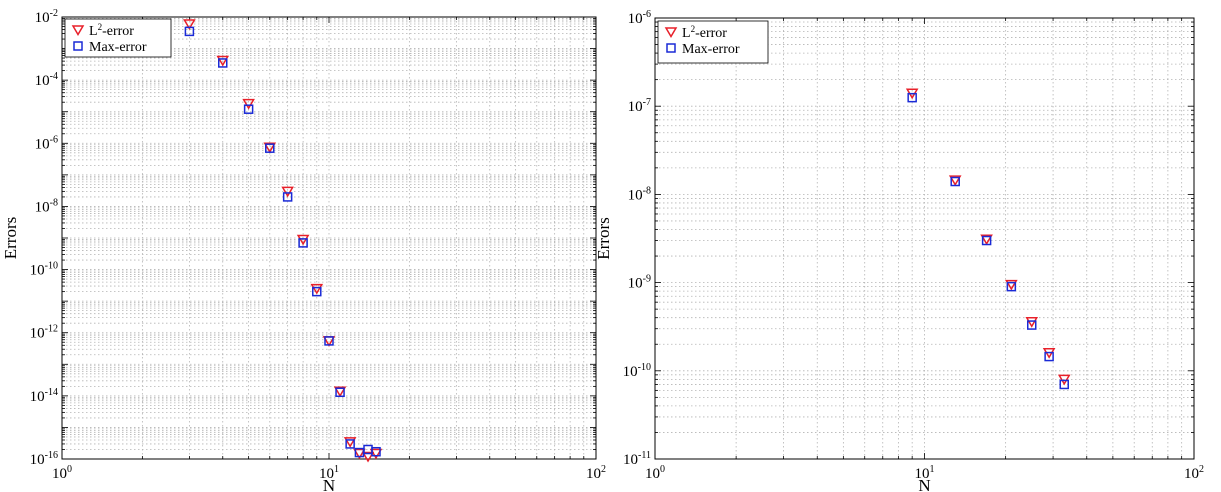 Image resolution: width=1221 pixels, height=492 pixels. Describe the element at coordinates (44, 396) in the screenshot. I see `y-tick-label: 10⁻¹⁴` at that location.